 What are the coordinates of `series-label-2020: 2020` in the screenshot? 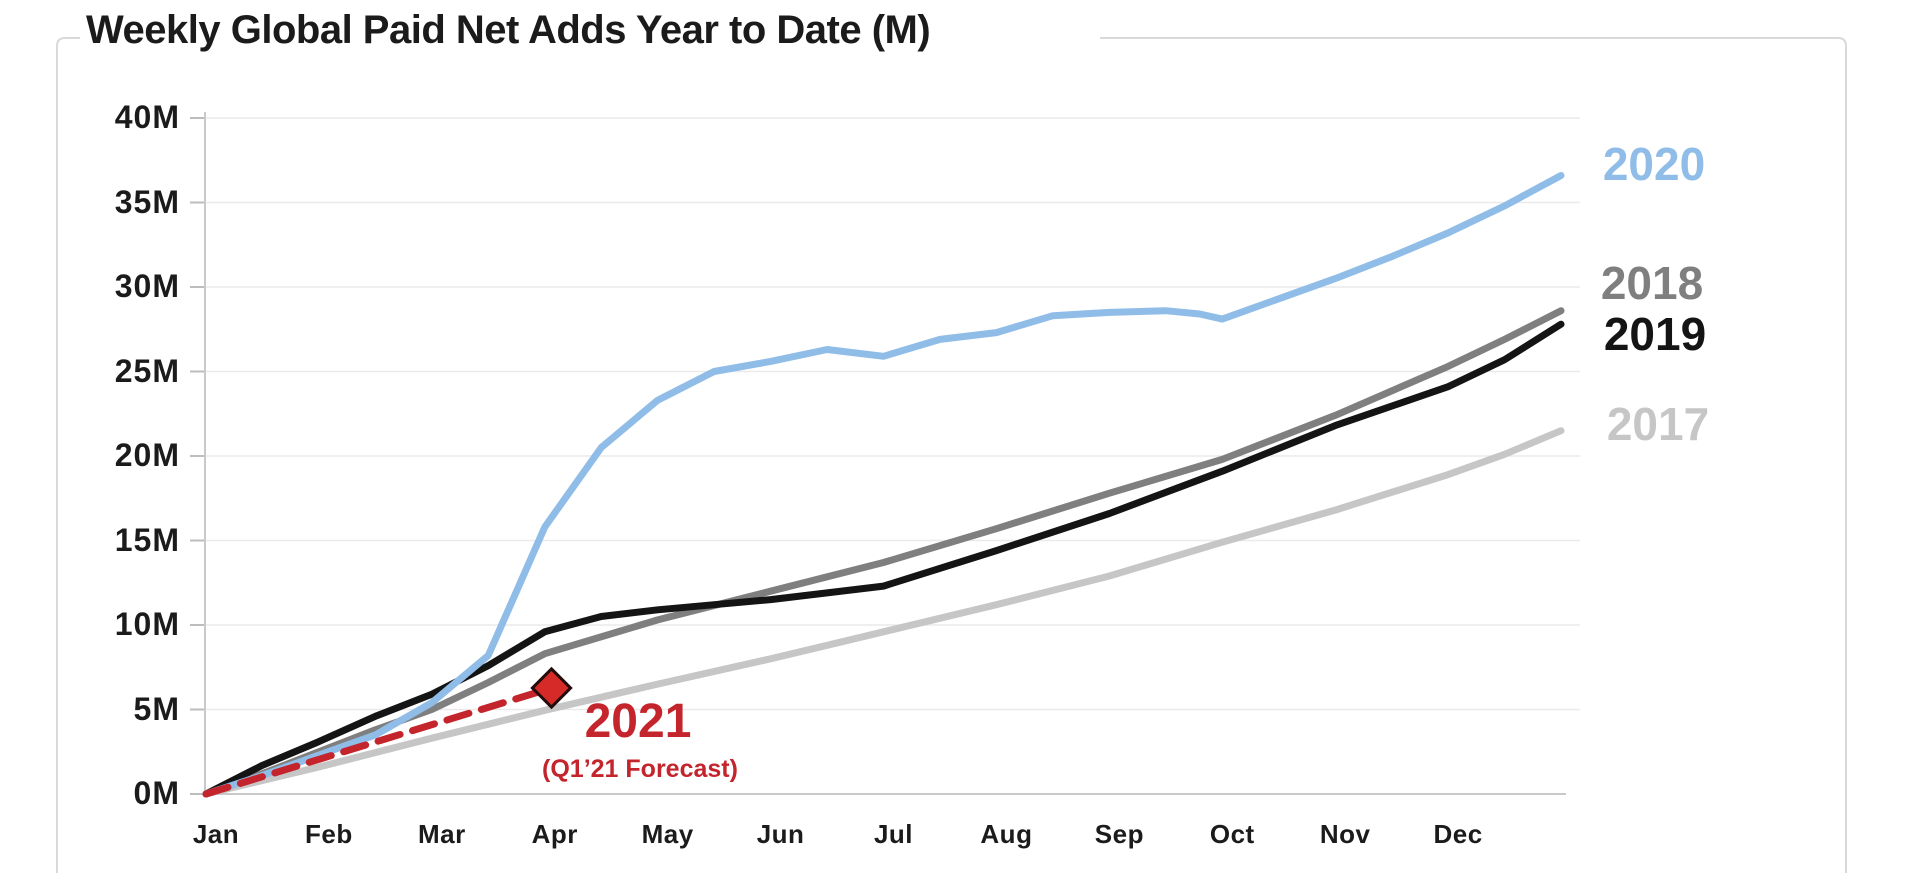 It's located at (1654, 164).